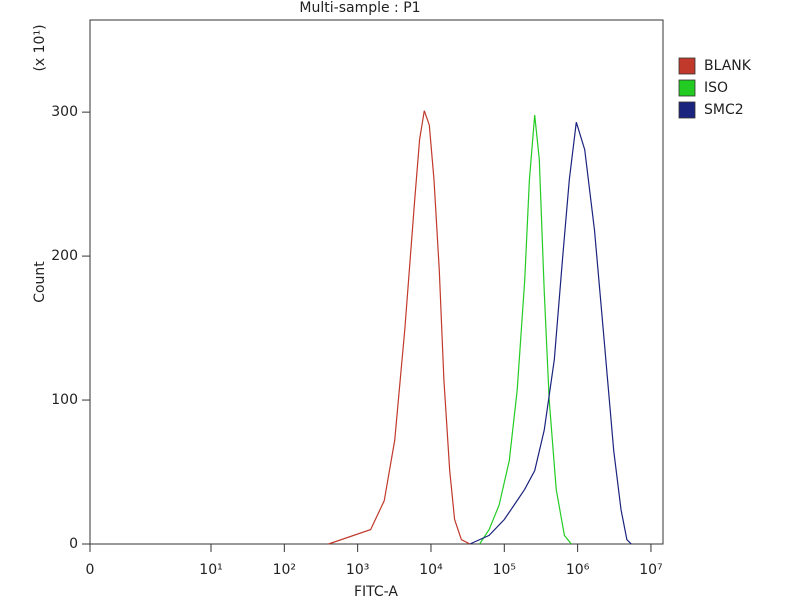 The height and width of the screenshot is (604, 800). I want to click on y-tick-label: 100, so click(64, 400).